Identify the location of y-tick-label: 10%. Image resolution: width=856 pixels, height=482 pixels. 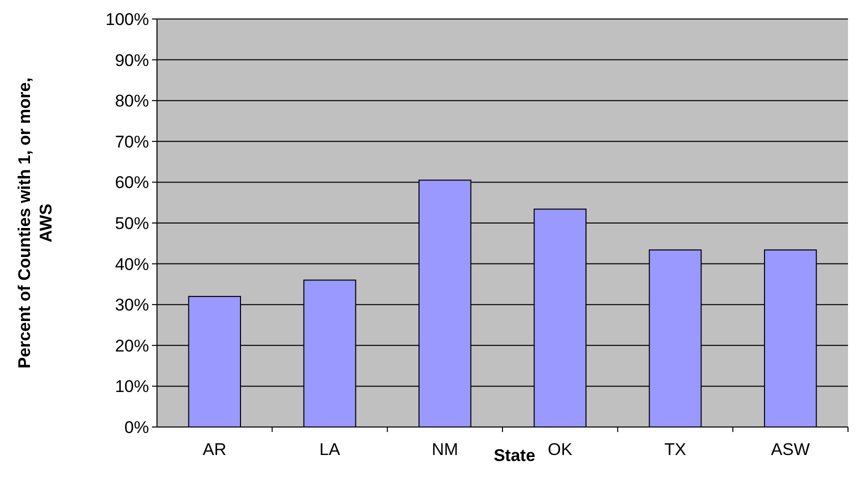
(131, 386).